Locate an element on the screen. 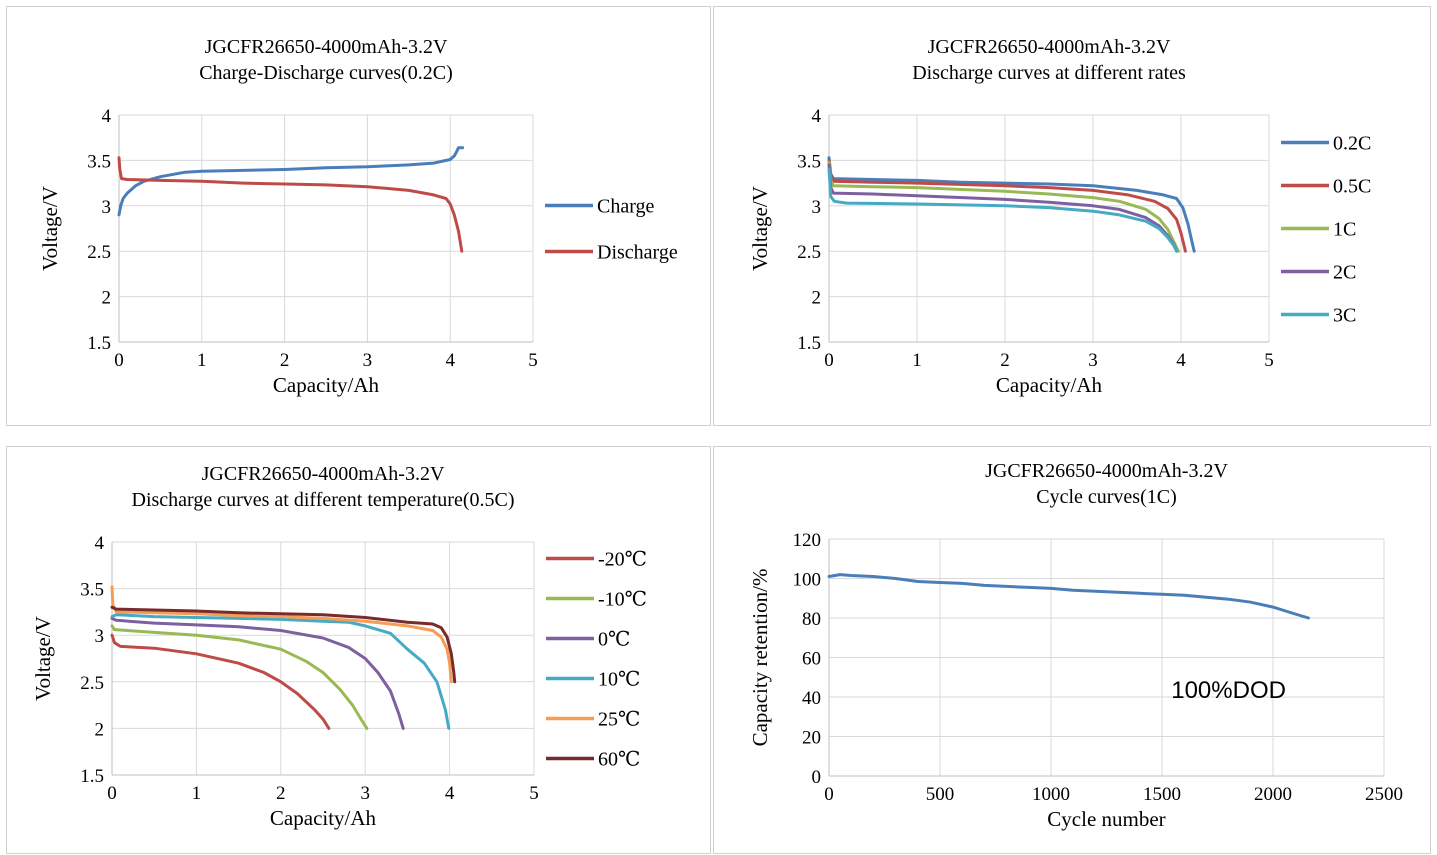 This screenshot has width=1437, height=855. y-tick-label: 100 is located at coordinates (807, 580).